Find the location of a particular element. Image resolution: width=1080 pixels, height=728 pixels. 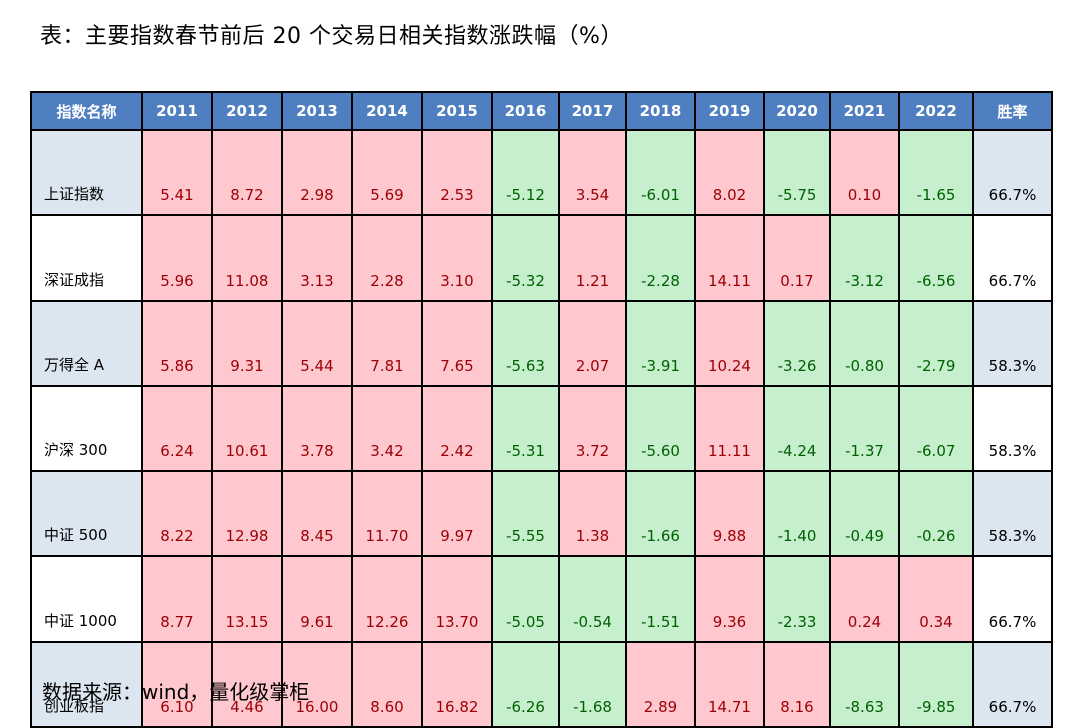

return-cell: 12.26 is located at coordinates (387, 599).